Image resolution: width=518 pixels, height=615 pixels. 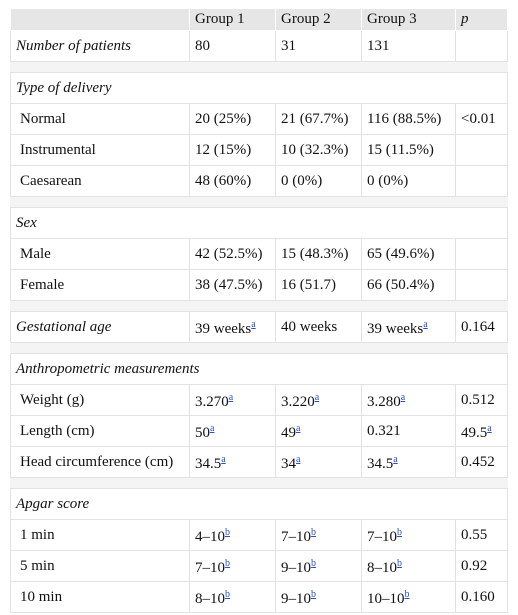 I want to click on section-row: Sex, so click(x=259, y=223).